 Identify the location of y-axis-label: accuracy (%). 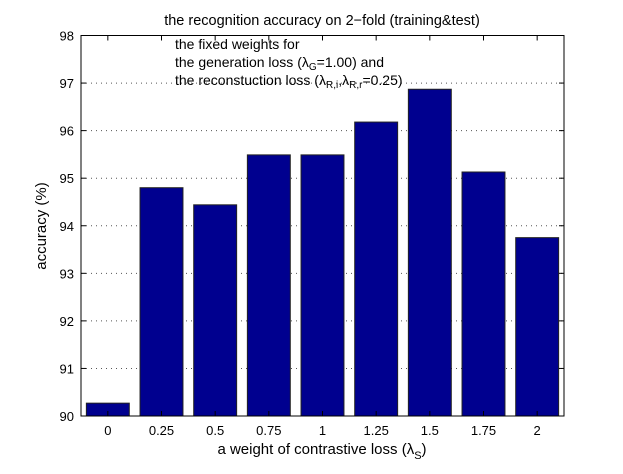
(41, 226).